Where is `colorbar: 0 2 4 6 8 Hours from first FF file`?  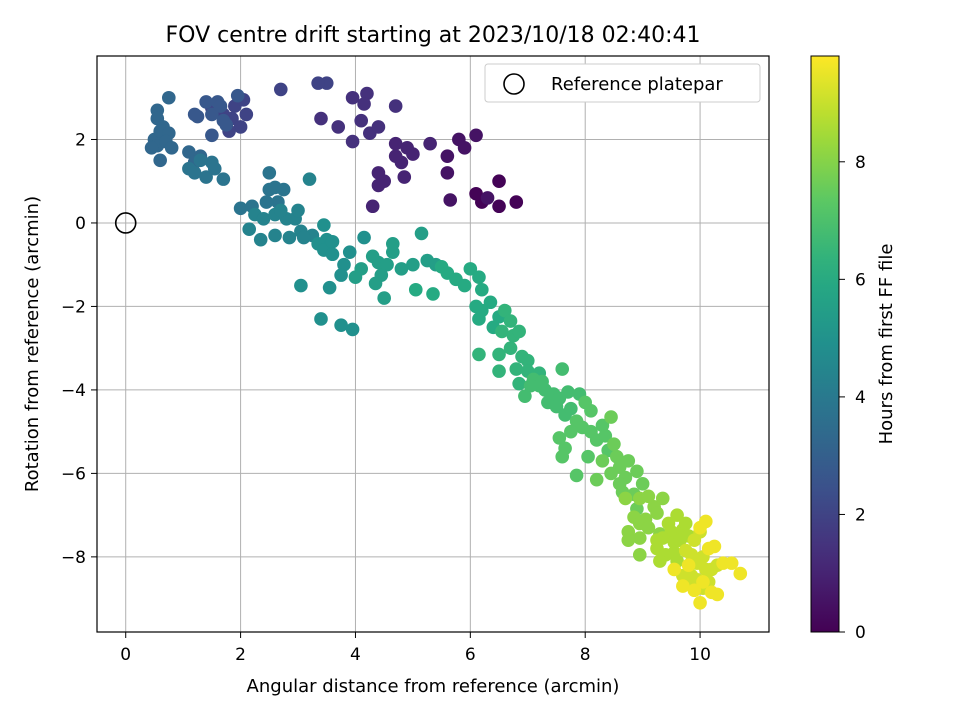
colorbar: 0 2 4 6 8 Hours from first FF file is located at coordinates (853, 349).